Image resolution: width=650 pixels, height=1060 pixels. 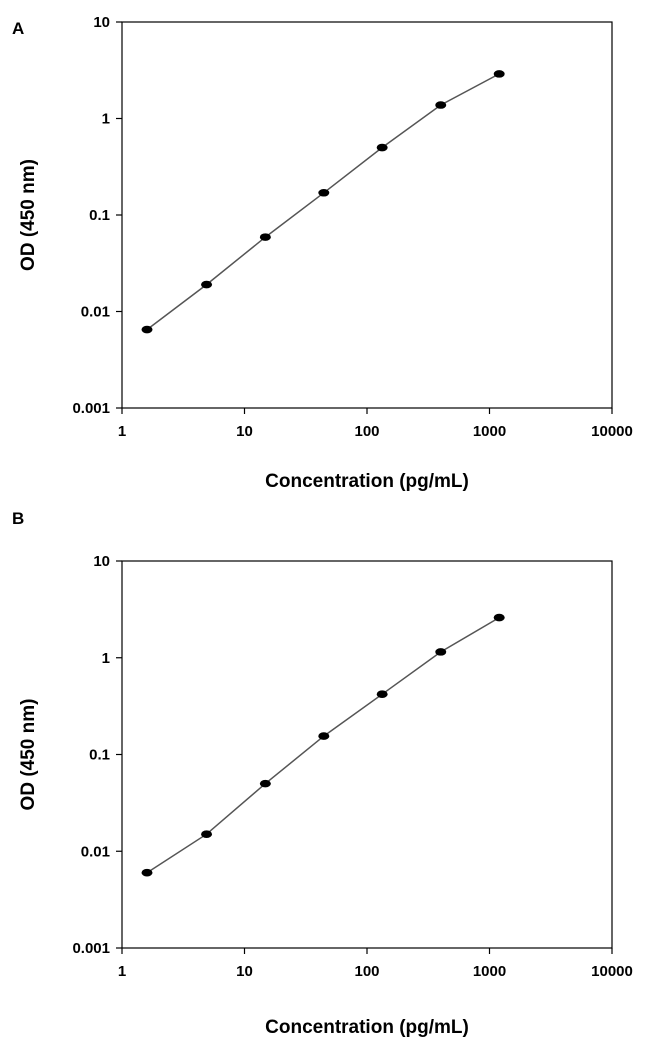 What do you see at coordinates (18, 518) in the screenshot?
I see `panel-label: B` at bounding box center [18, 518].